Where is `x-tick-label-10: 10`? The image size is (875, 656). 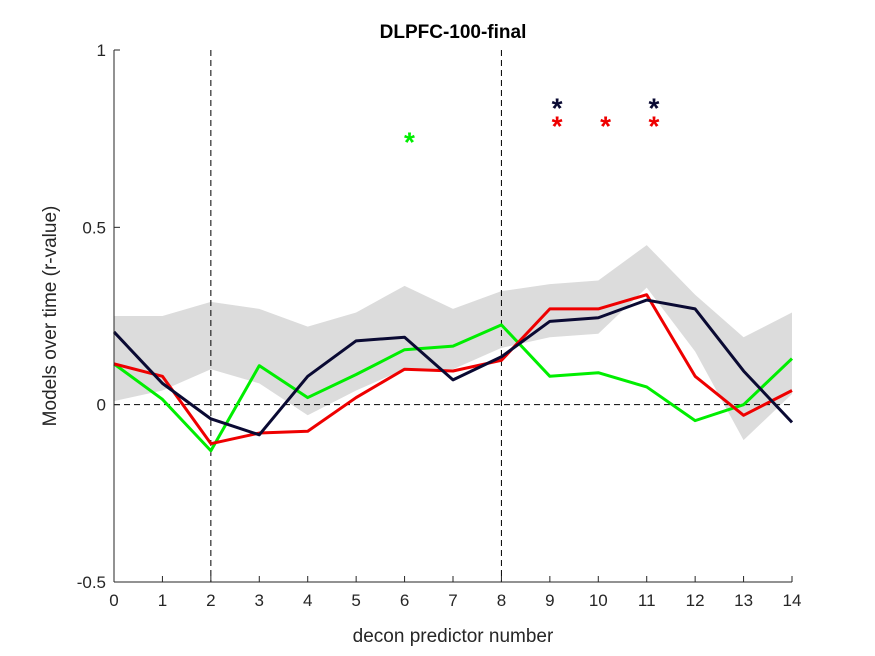 x-tick-label-10: 10 is located at coordinates (598, 600).